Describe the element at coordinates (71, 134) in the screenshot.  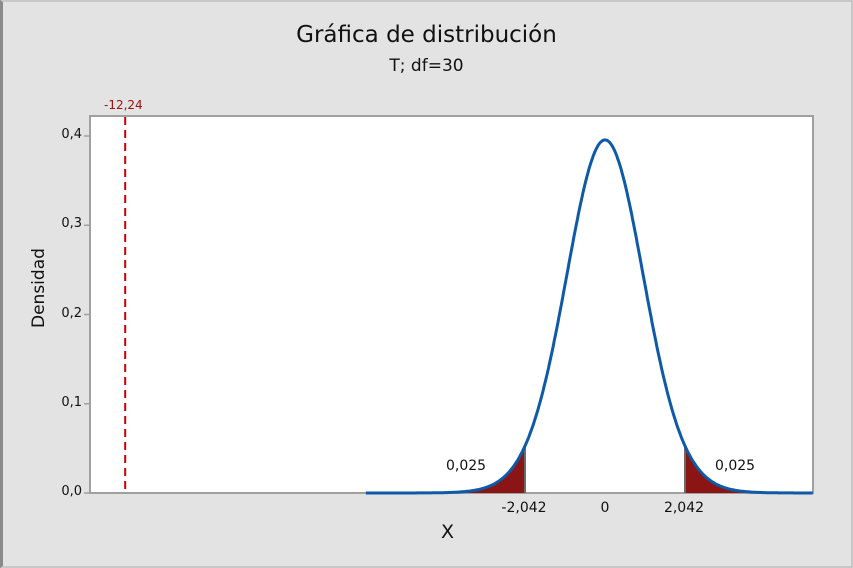
I see `y-tick-label: 0,4` at that location.